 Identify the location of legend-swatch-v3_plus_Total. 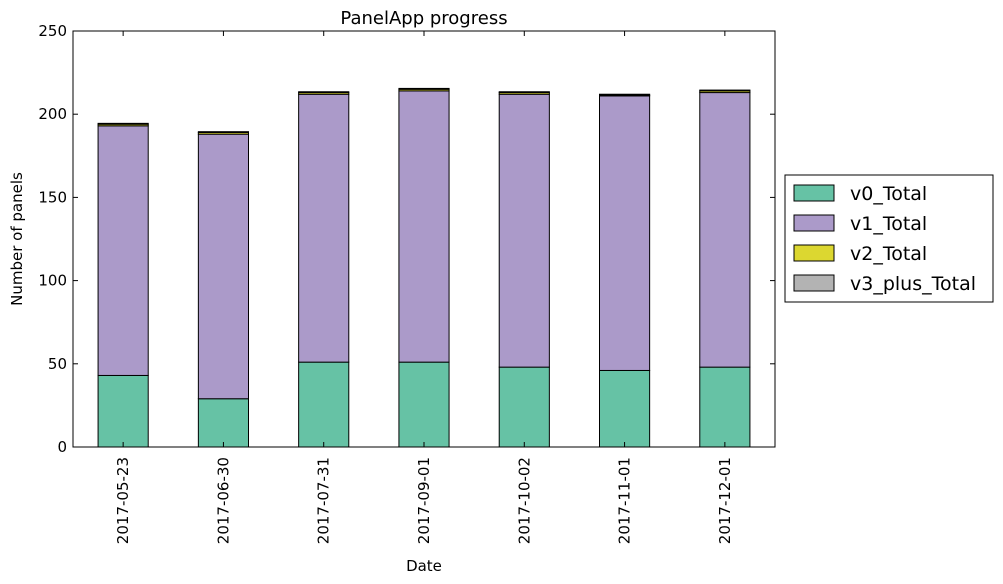
(814, 283).